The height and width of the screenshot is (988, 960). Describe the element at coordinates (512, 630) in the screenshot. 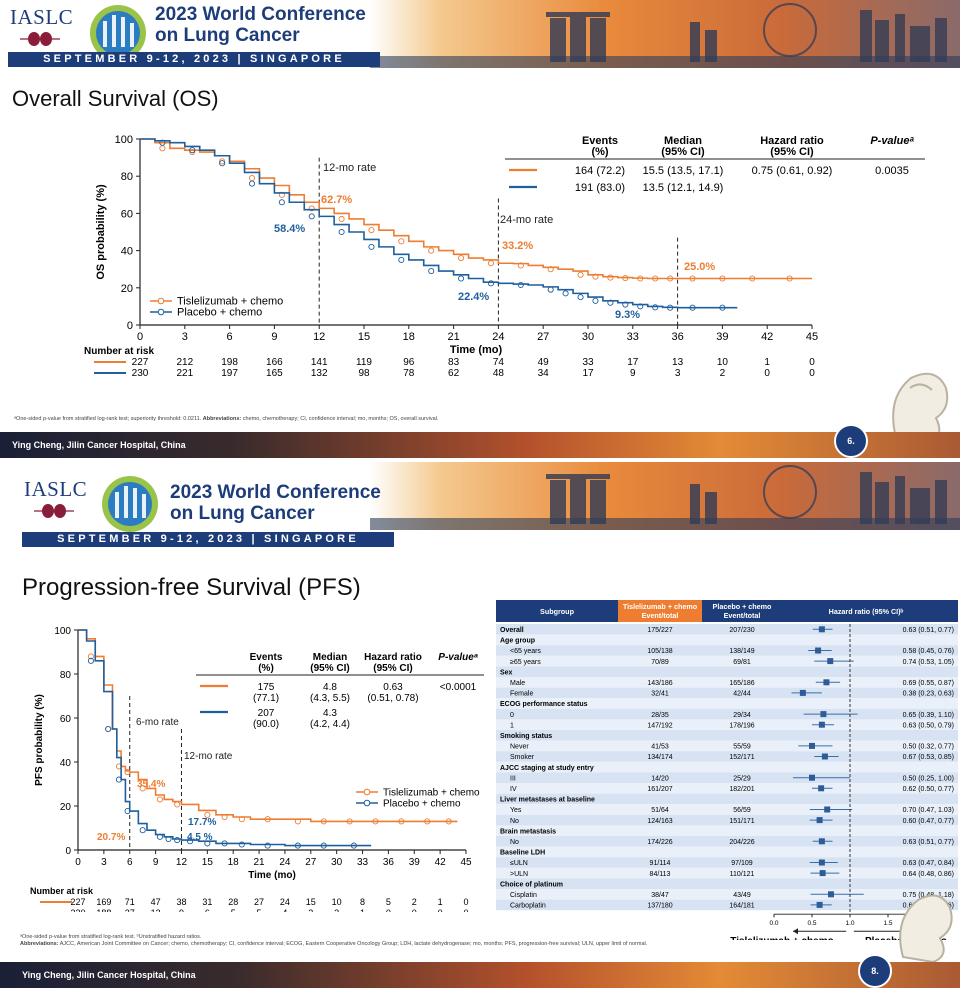

I see `forest-row-label: Overall` at that location.